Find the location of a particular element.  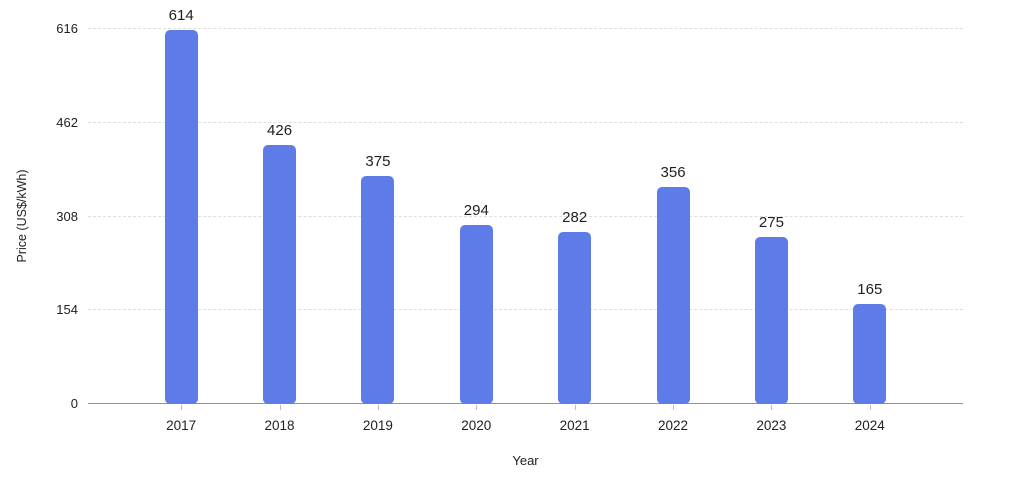

x-tick-label-2021: 2021 is located at coordinates (574, 425).